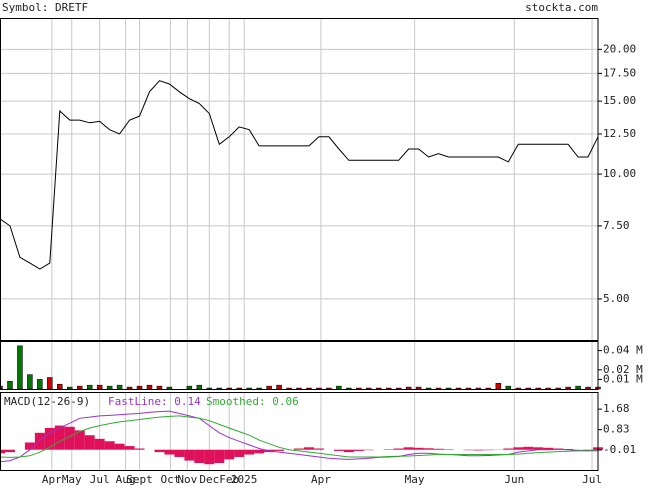 Image resolution: width=655 pixels, height=490 pixels. Describe the element at coordinates (209, 479) in the screenshot. I see `x-tick-label: Dec` at that location.